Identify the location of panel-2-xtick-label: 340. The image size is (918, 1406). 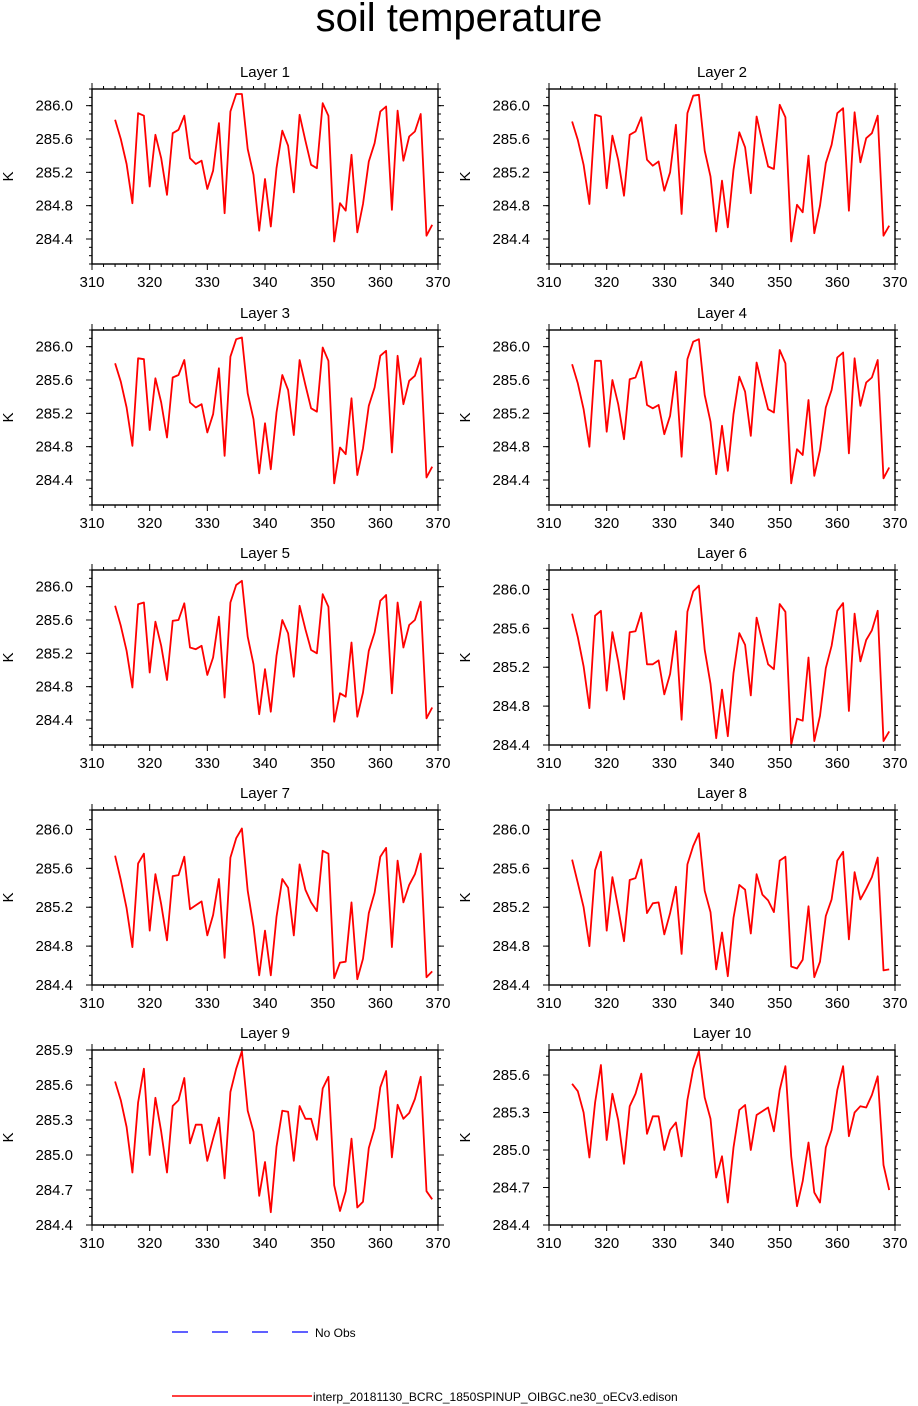
(721, 282).